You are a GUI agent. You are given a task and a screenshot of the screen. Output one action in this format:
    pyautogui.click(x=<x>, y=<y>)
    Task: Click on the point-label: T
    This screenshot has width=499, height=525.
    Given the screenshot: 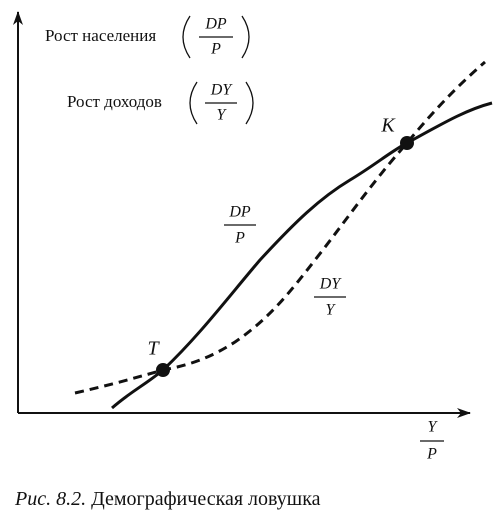 What is the action you would take?
    pyautogui.click(x=153, y=349)
    